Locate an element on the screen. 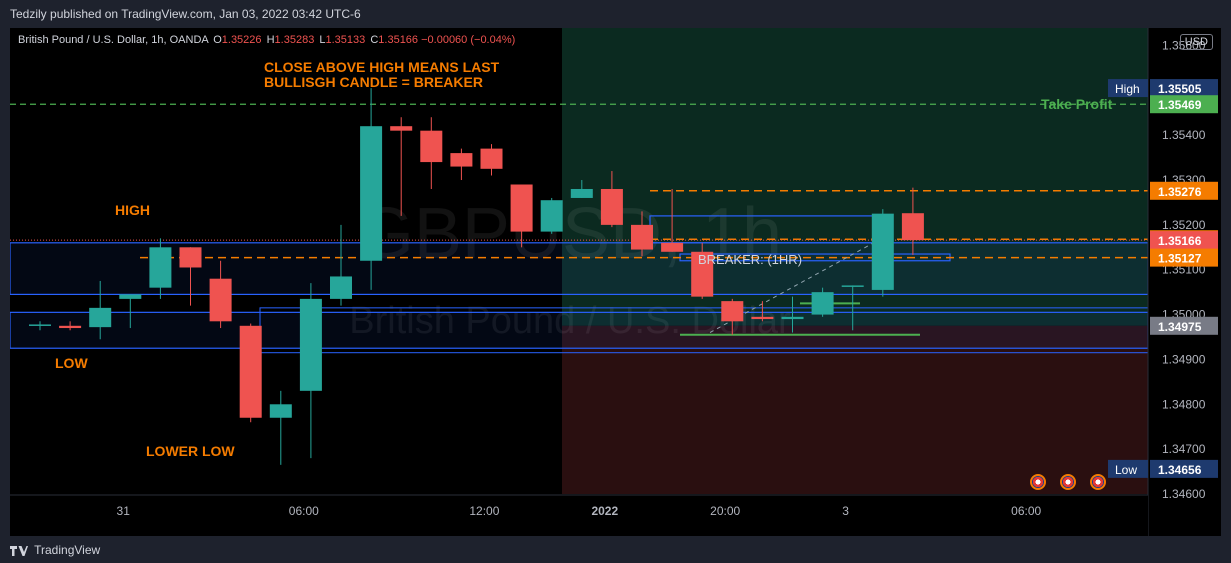 This screenshot has width=1231, height=563. price-level-value: 1.35276 is located at coordinates (1180, 192).